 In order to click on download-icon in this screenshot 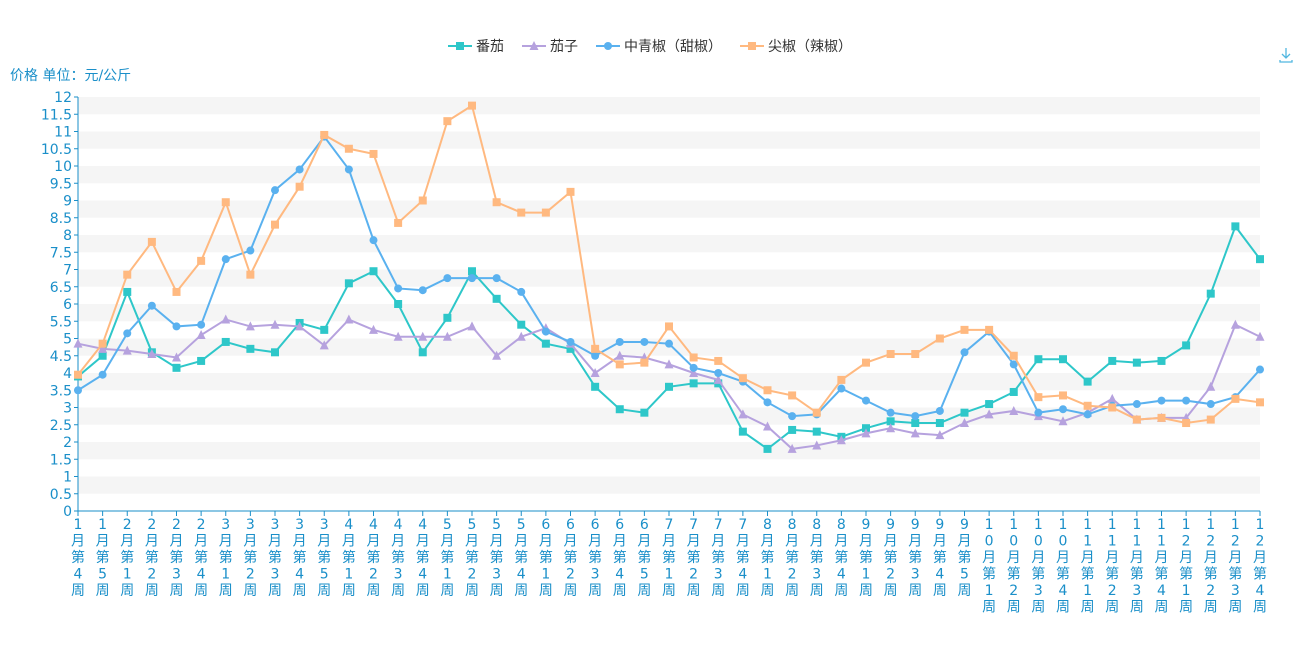, I will do `click(1286, 55)`.